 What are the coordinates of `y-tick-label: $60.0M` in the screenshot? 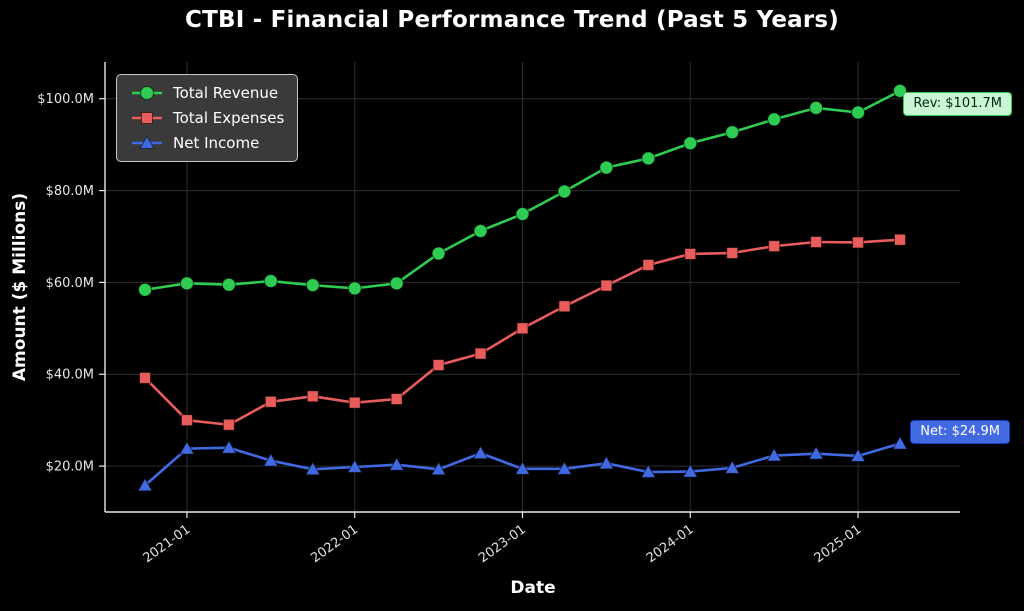 It's located at (70, 283).